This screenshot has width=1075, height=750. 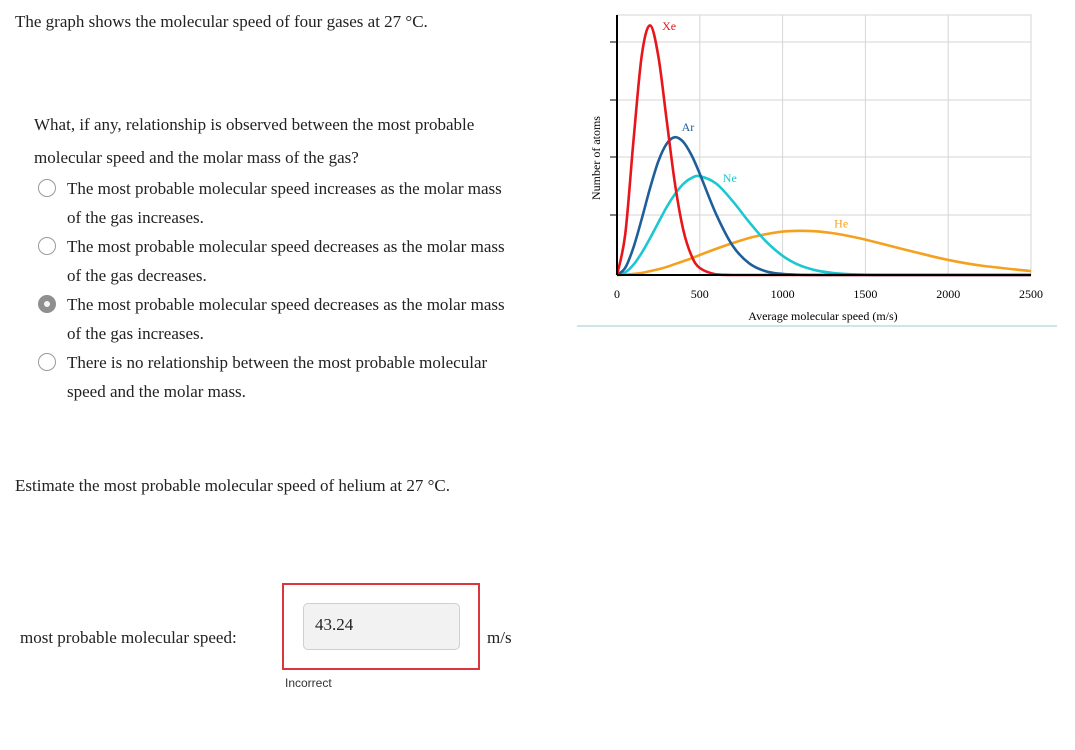 I want to click on x-tick-label: 1500, so click(x=865, y=294).